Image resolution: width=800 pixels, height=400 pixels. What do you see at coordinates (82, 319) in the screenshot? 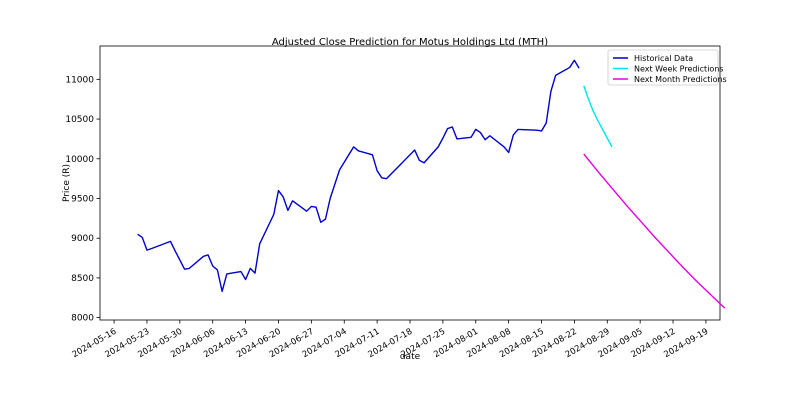
I see `y-tick-label: 8000` at bounding box center [82, 319].